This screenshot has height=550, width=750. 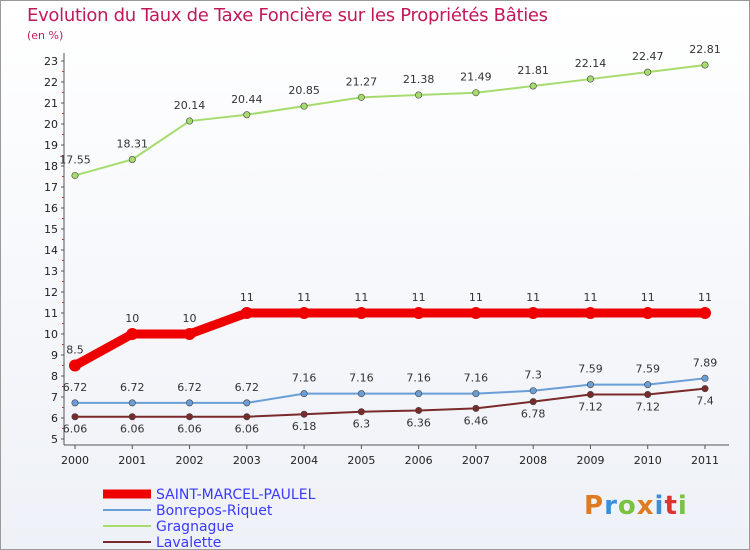 What do you see at coordinates (188, 542) in the screenshot?
I see `legend-label: Lavalette` at bounding box center [188, 542].